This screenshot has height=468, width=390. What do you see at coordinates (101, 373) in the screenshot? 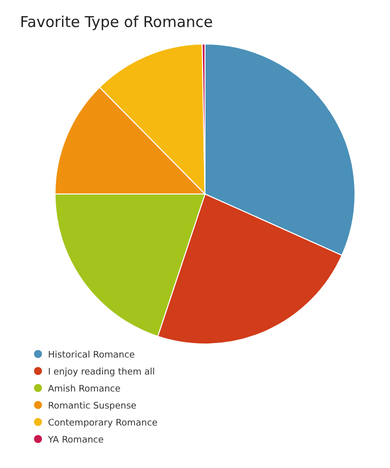
I see `legend-label: I enjoy reading them all` at bounding box center [101, 373].